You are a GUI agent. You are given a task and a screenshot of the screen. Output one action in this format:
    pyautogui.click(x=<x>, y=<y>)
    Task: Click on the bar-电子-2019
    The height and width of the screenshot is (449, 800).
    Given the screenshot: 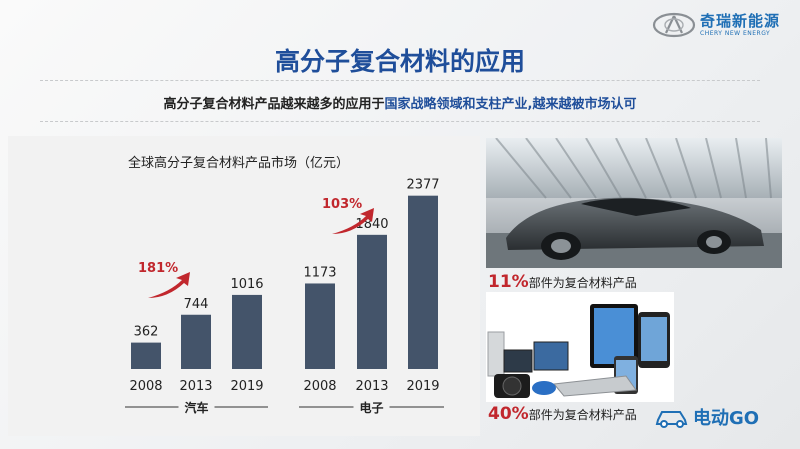 What is the action you would take?
    pyautogui.click(x=423, y=282)
    